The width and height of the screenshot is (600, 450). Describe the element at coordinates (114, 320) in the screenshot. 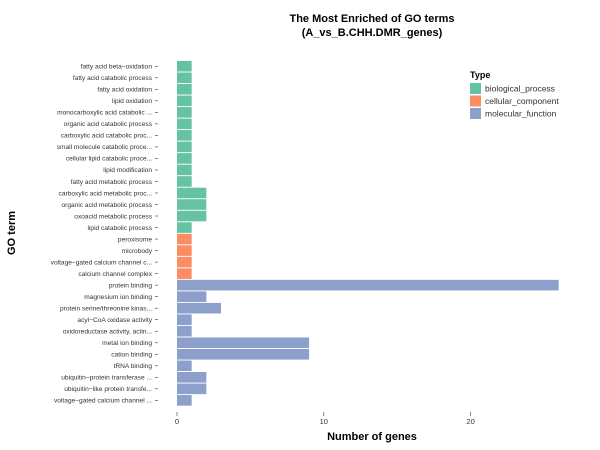

I see `y-tick-label: acyl−CoA oxidase activity` at that location.